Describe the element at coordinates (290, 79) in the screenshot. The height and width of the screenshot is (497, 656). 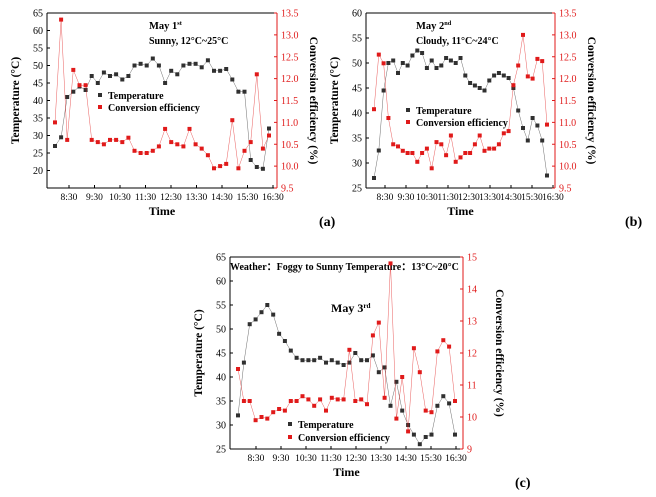
I see `y2-tick-label: 12.0` at that location.